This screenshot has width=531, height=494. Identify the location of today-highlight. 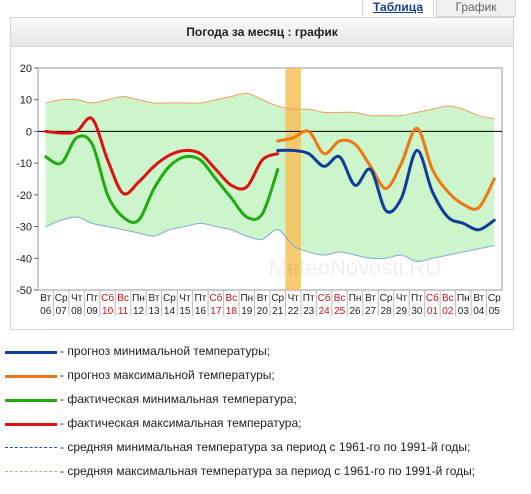
(293, 179).